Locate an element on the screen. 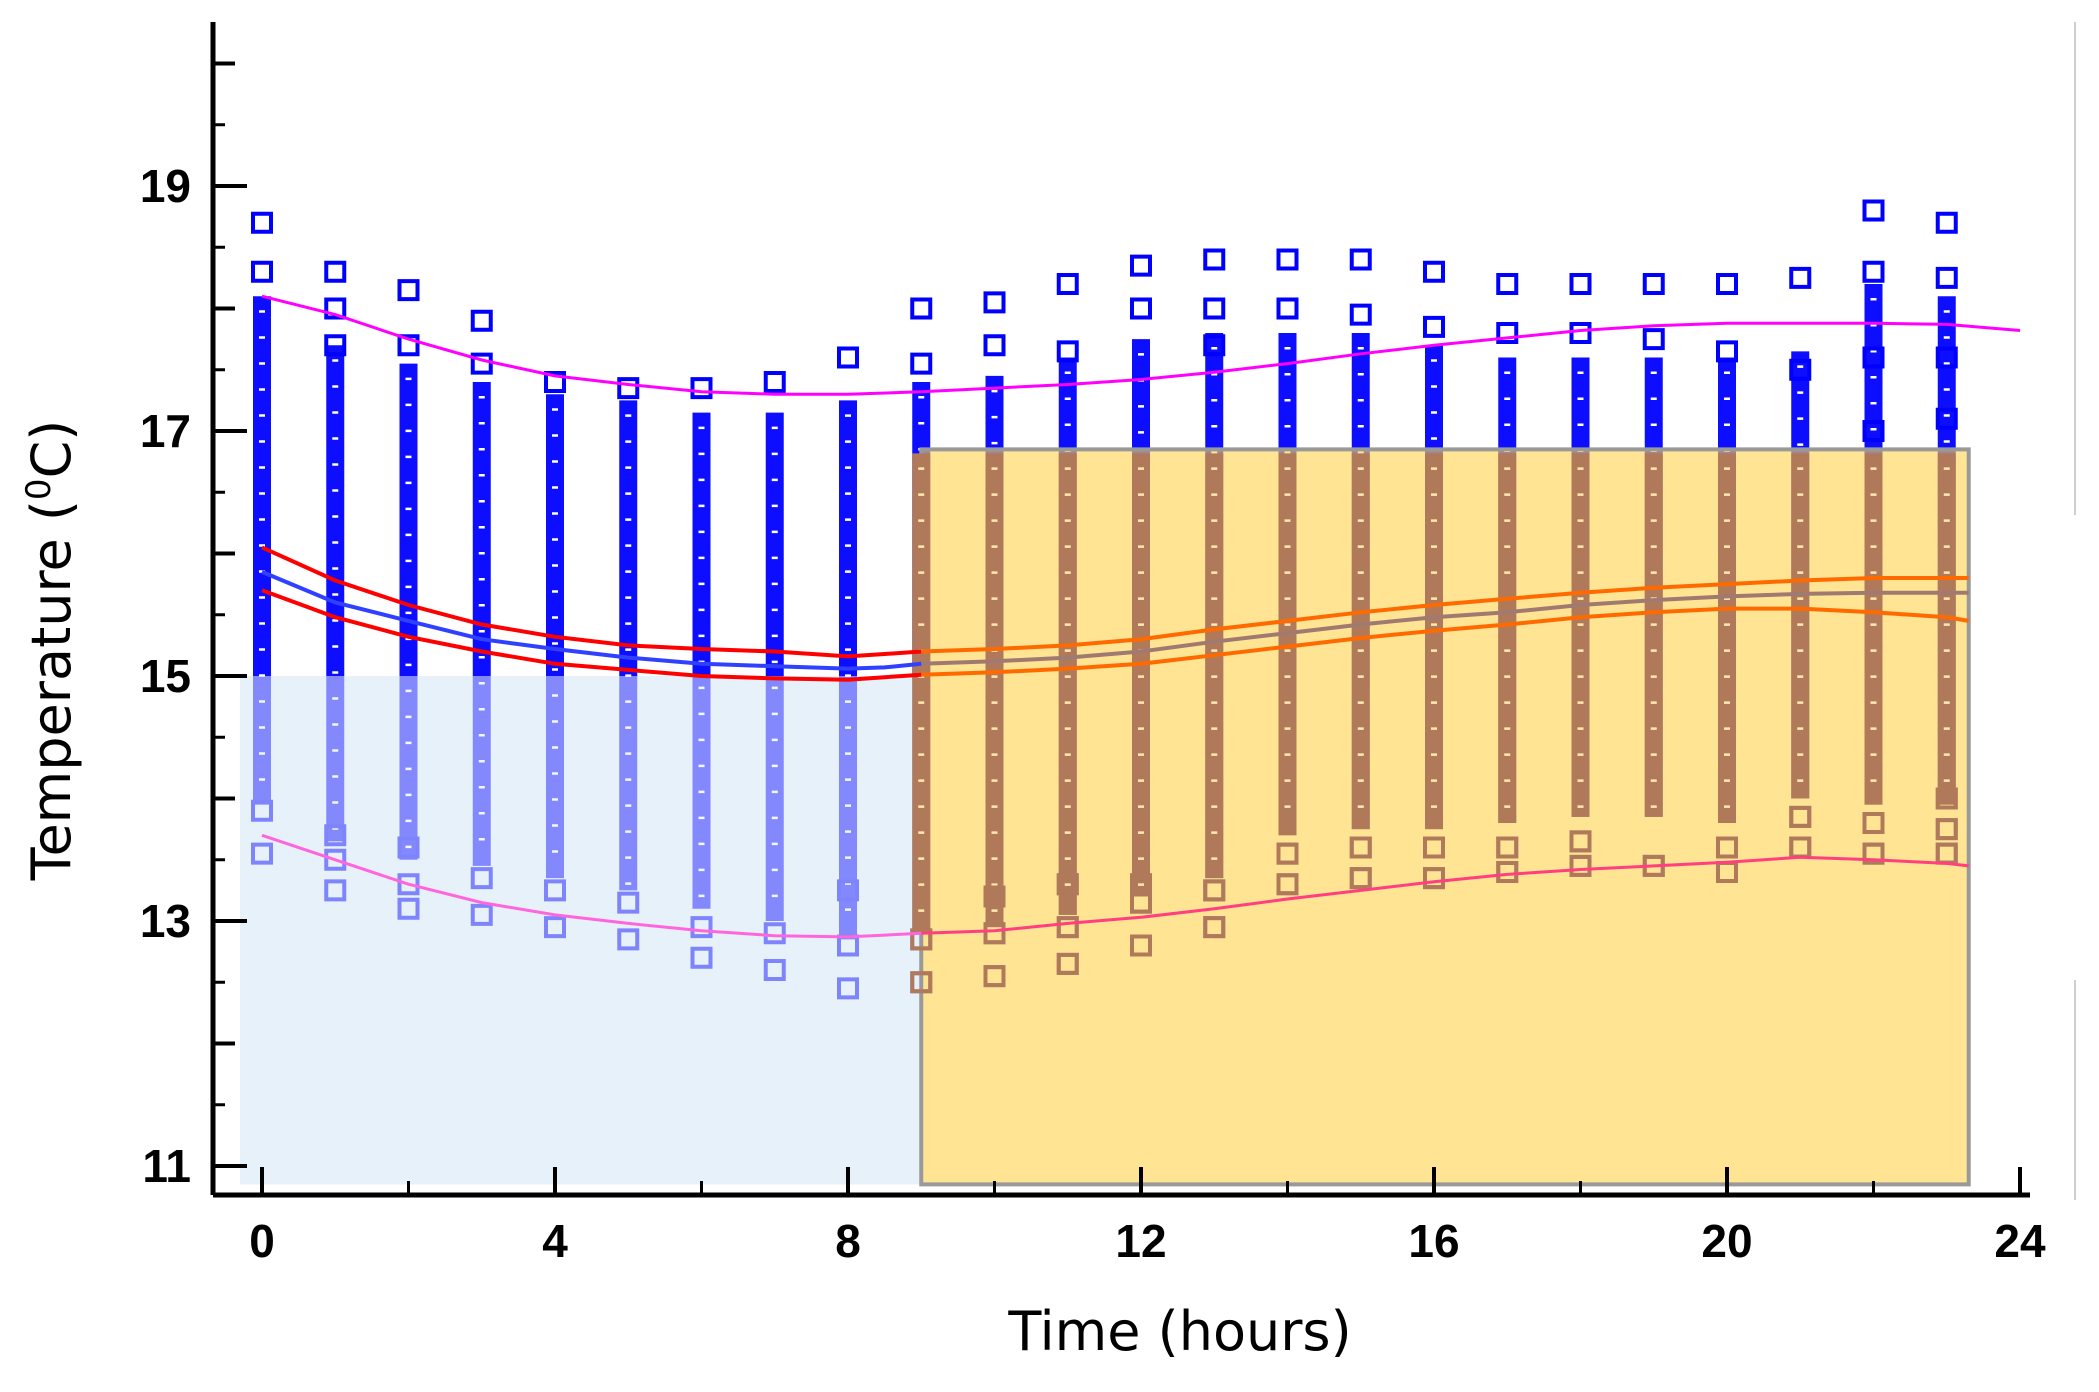 This screenshot has height=1392, width=2099. y-axis-title-superscript: 0 is located at coordinates (39, 489).